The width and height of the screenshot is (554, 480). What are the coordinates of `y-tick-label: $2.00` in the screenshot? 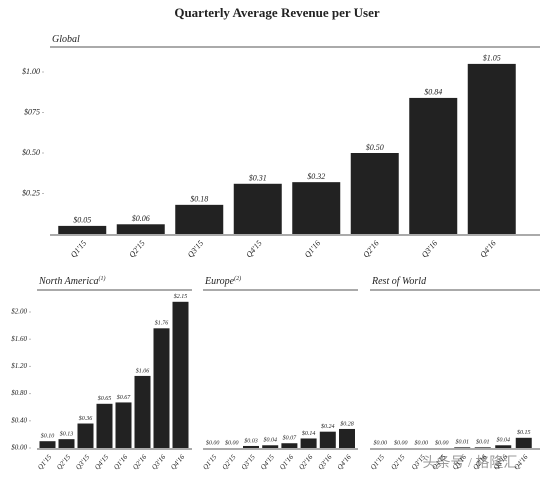 It's located at (19, 312).